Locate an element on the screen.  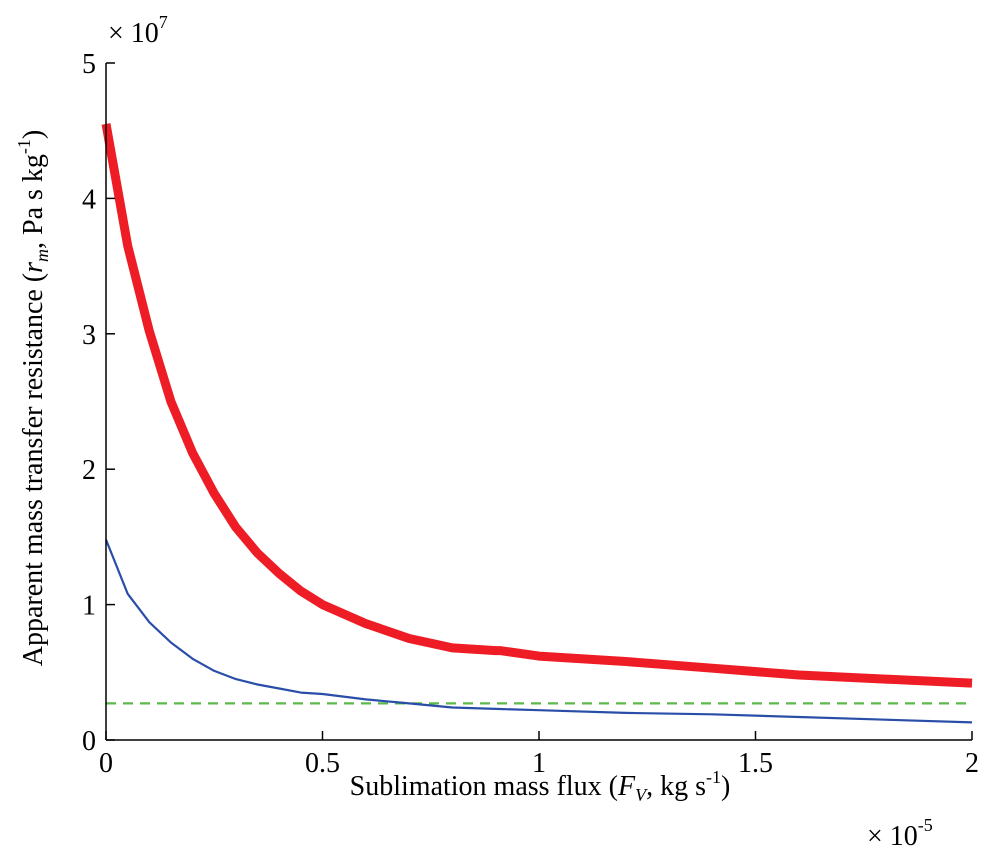
x-tick-label: 1.5 is located at coordinates (755, 763).